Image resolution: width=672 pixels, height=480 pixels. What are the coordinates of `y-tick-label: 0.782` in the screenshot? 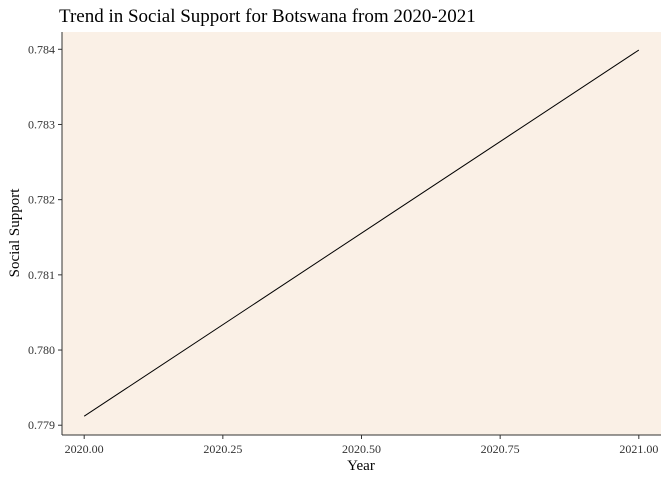 It's located at (41, 200).